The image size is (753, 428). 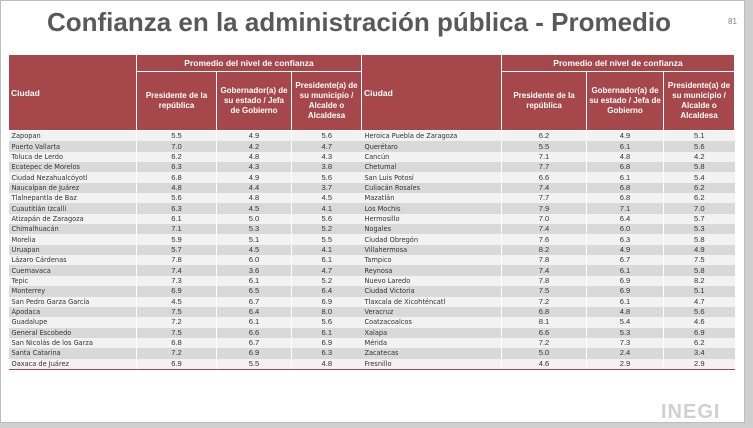 What do you see at coordinates (544, 239) in the screenshot?
I see `president-value: 7.6` at bounding box center [544, 239].